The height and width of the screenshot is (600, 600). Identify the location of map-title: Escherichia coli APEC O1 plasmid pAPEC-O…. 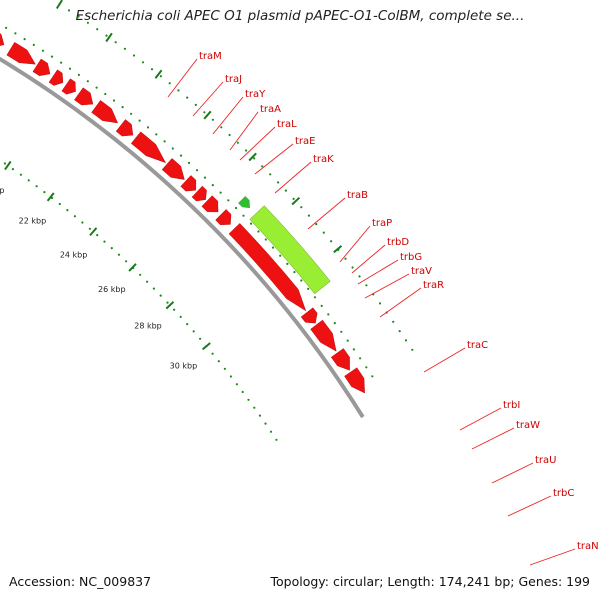
(300, 16).